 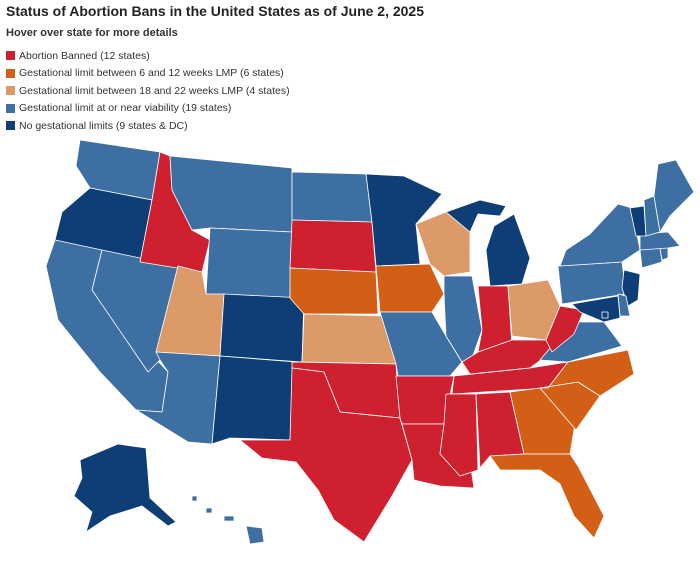 I want to click on legend-label-banned: Abortion Banned (12 states), so click(x=84, y=55).